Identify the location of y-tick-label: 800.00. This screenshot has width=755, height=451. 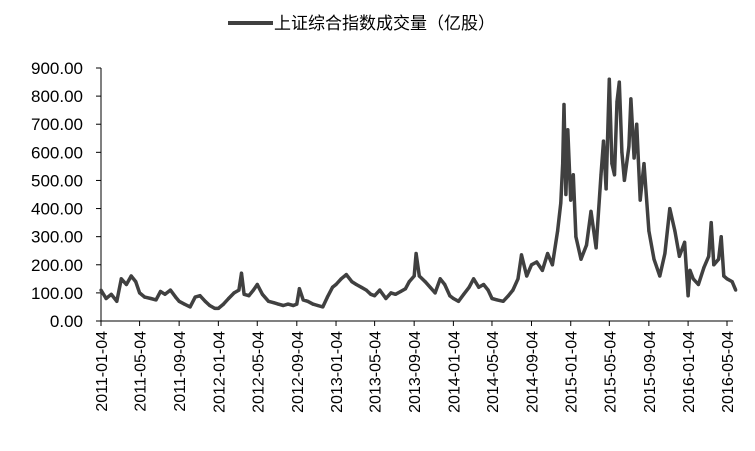
(57, 96).